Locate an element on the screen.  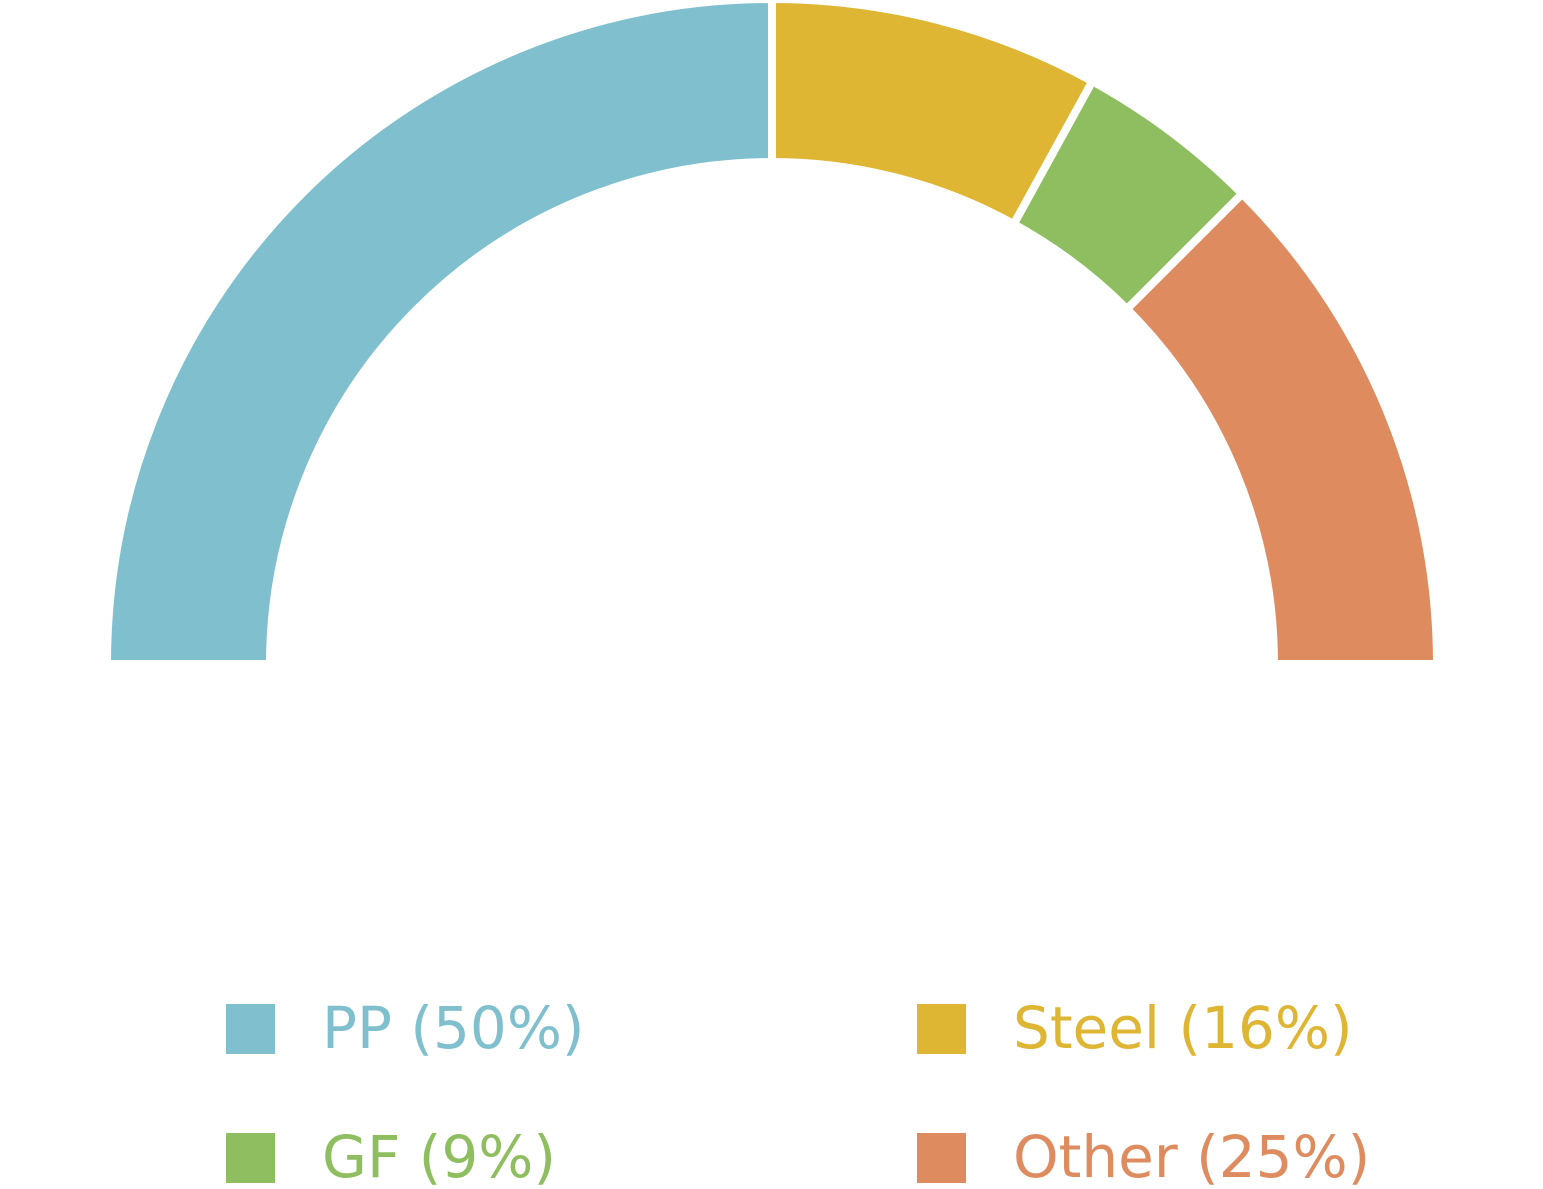
legend-label: GF (9%) is located at coordinates (439, 1156).